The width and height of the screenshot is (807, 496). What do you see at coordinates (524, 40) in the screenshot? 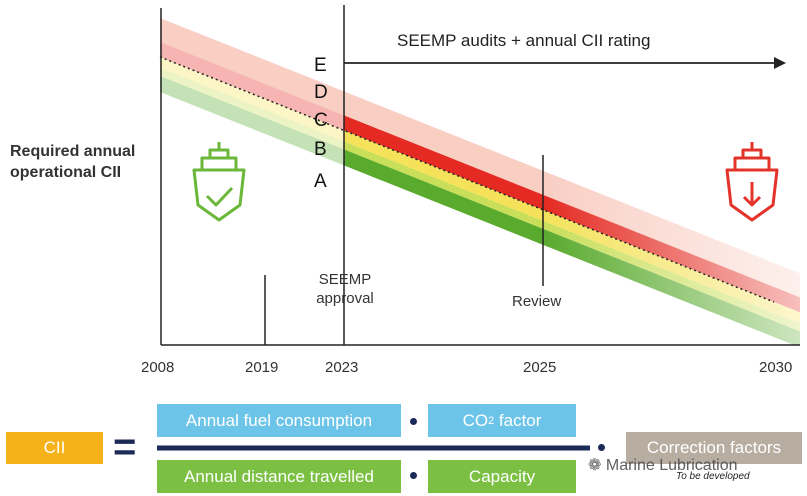
I see `audit-annotation: SEEMP audits + annual CII rating` at bounding box center [524, 40].